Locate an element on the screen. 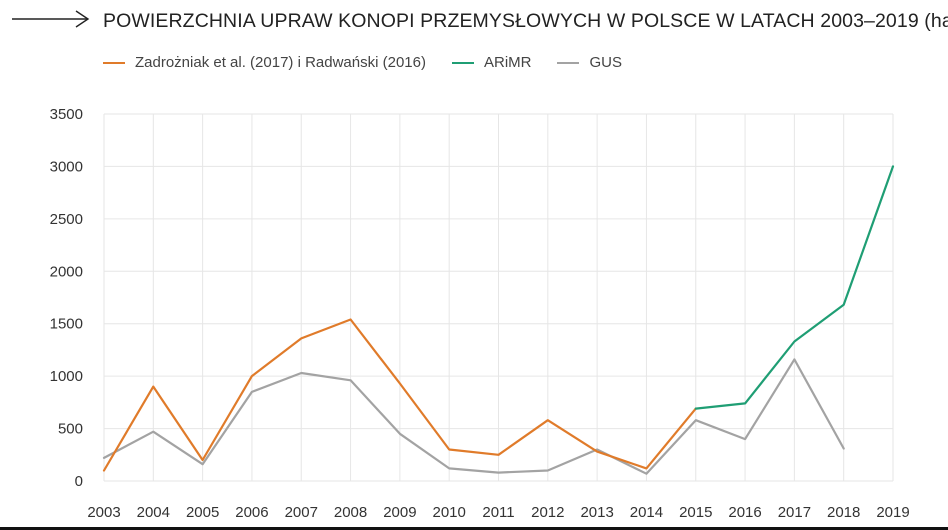 The width and height of the screenshot is (948, 530). x-tick-label: 2003 is located at coordinates (103, 512).